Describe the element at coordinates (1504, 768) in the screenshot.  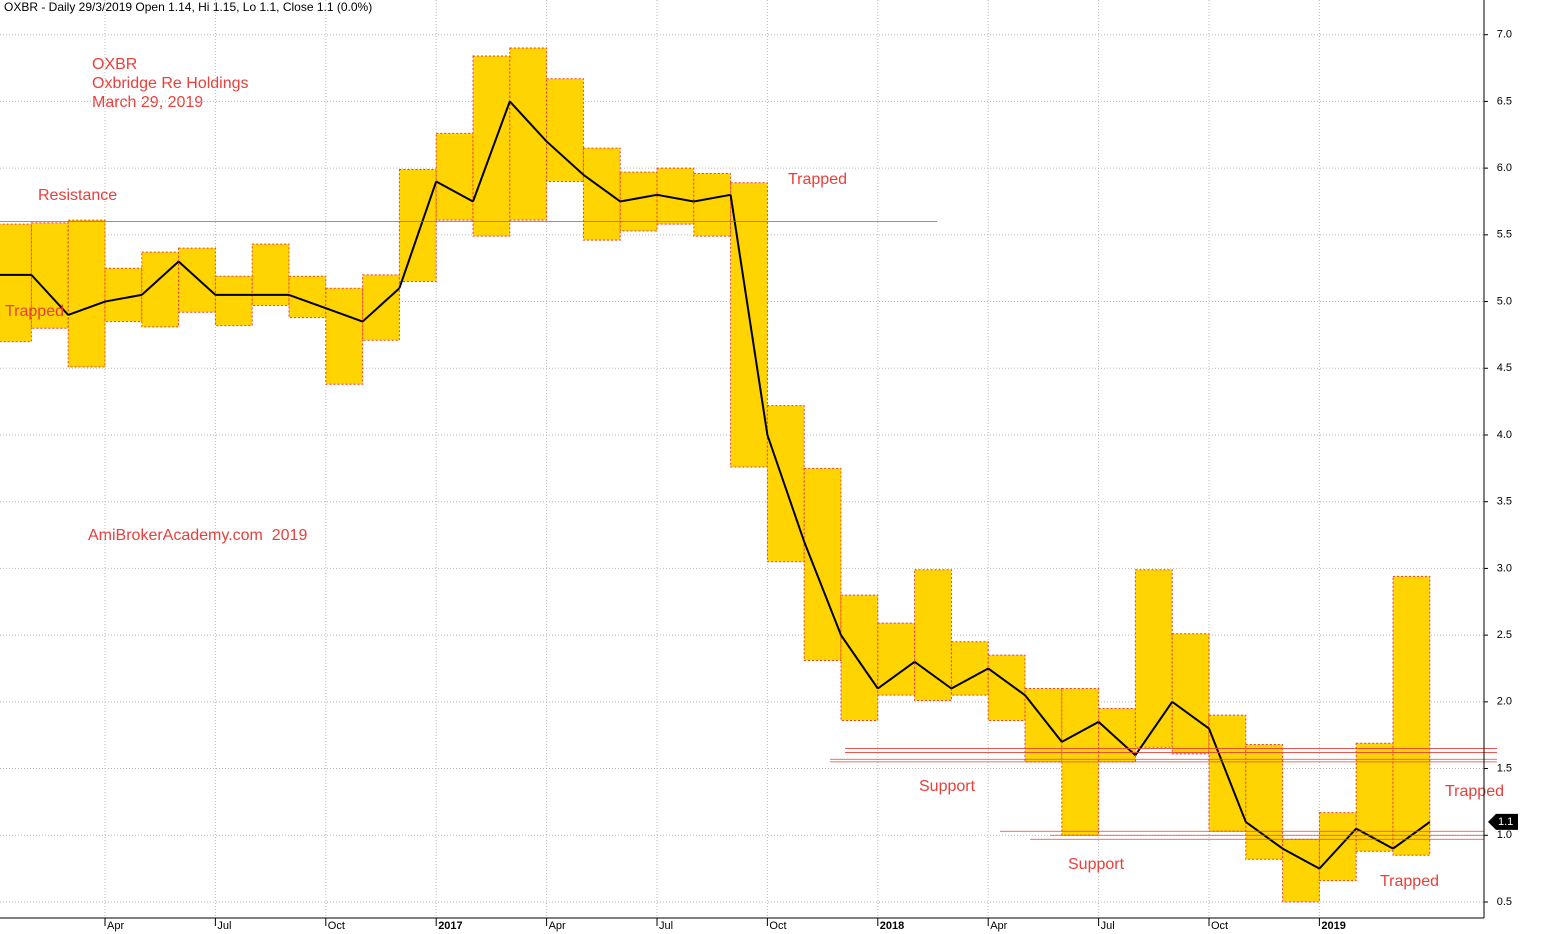
I see `y-tick-label: 1.5` at that location.